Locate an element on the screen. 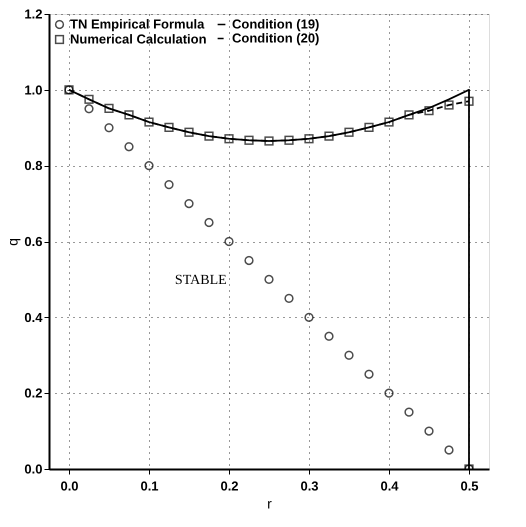  x-tick-label: 0.3 is located at coordinates (309, 486).